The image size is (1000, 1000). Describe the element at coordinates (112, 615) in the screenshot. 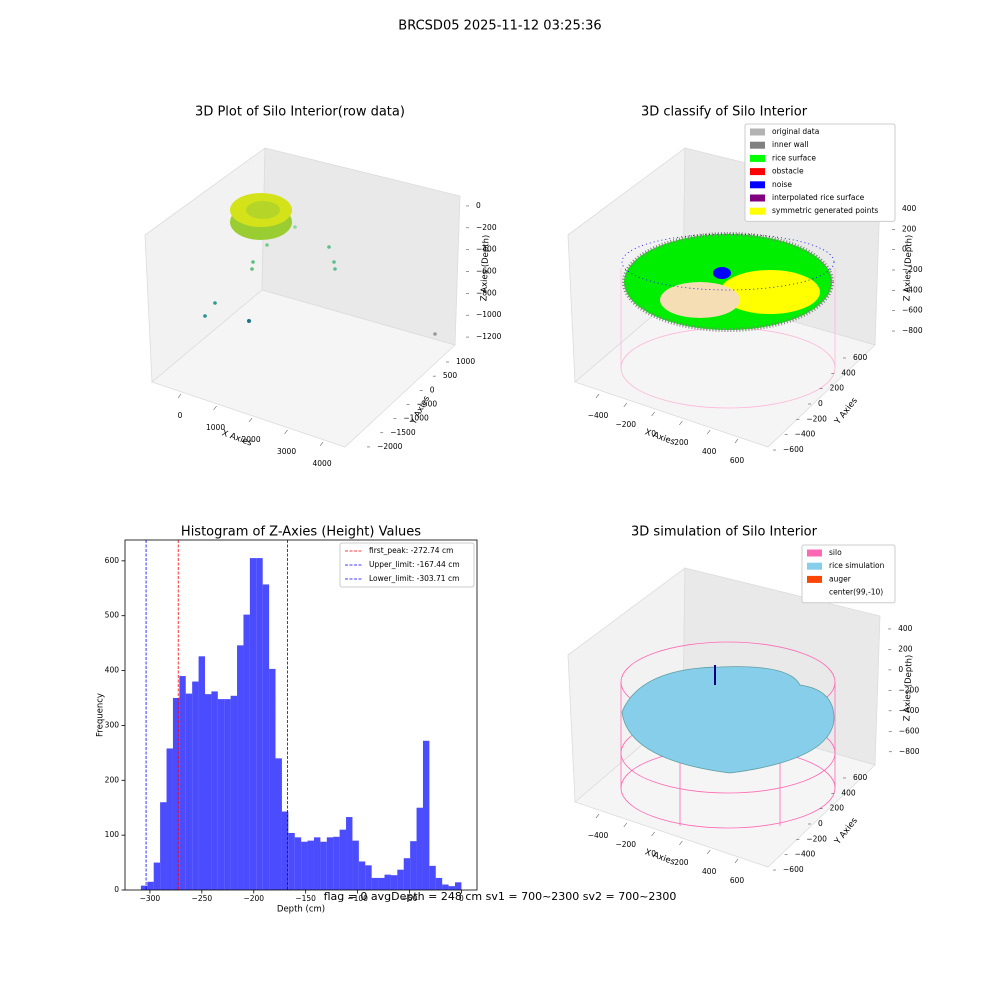

I see `y-tick-label: 500` at that location.